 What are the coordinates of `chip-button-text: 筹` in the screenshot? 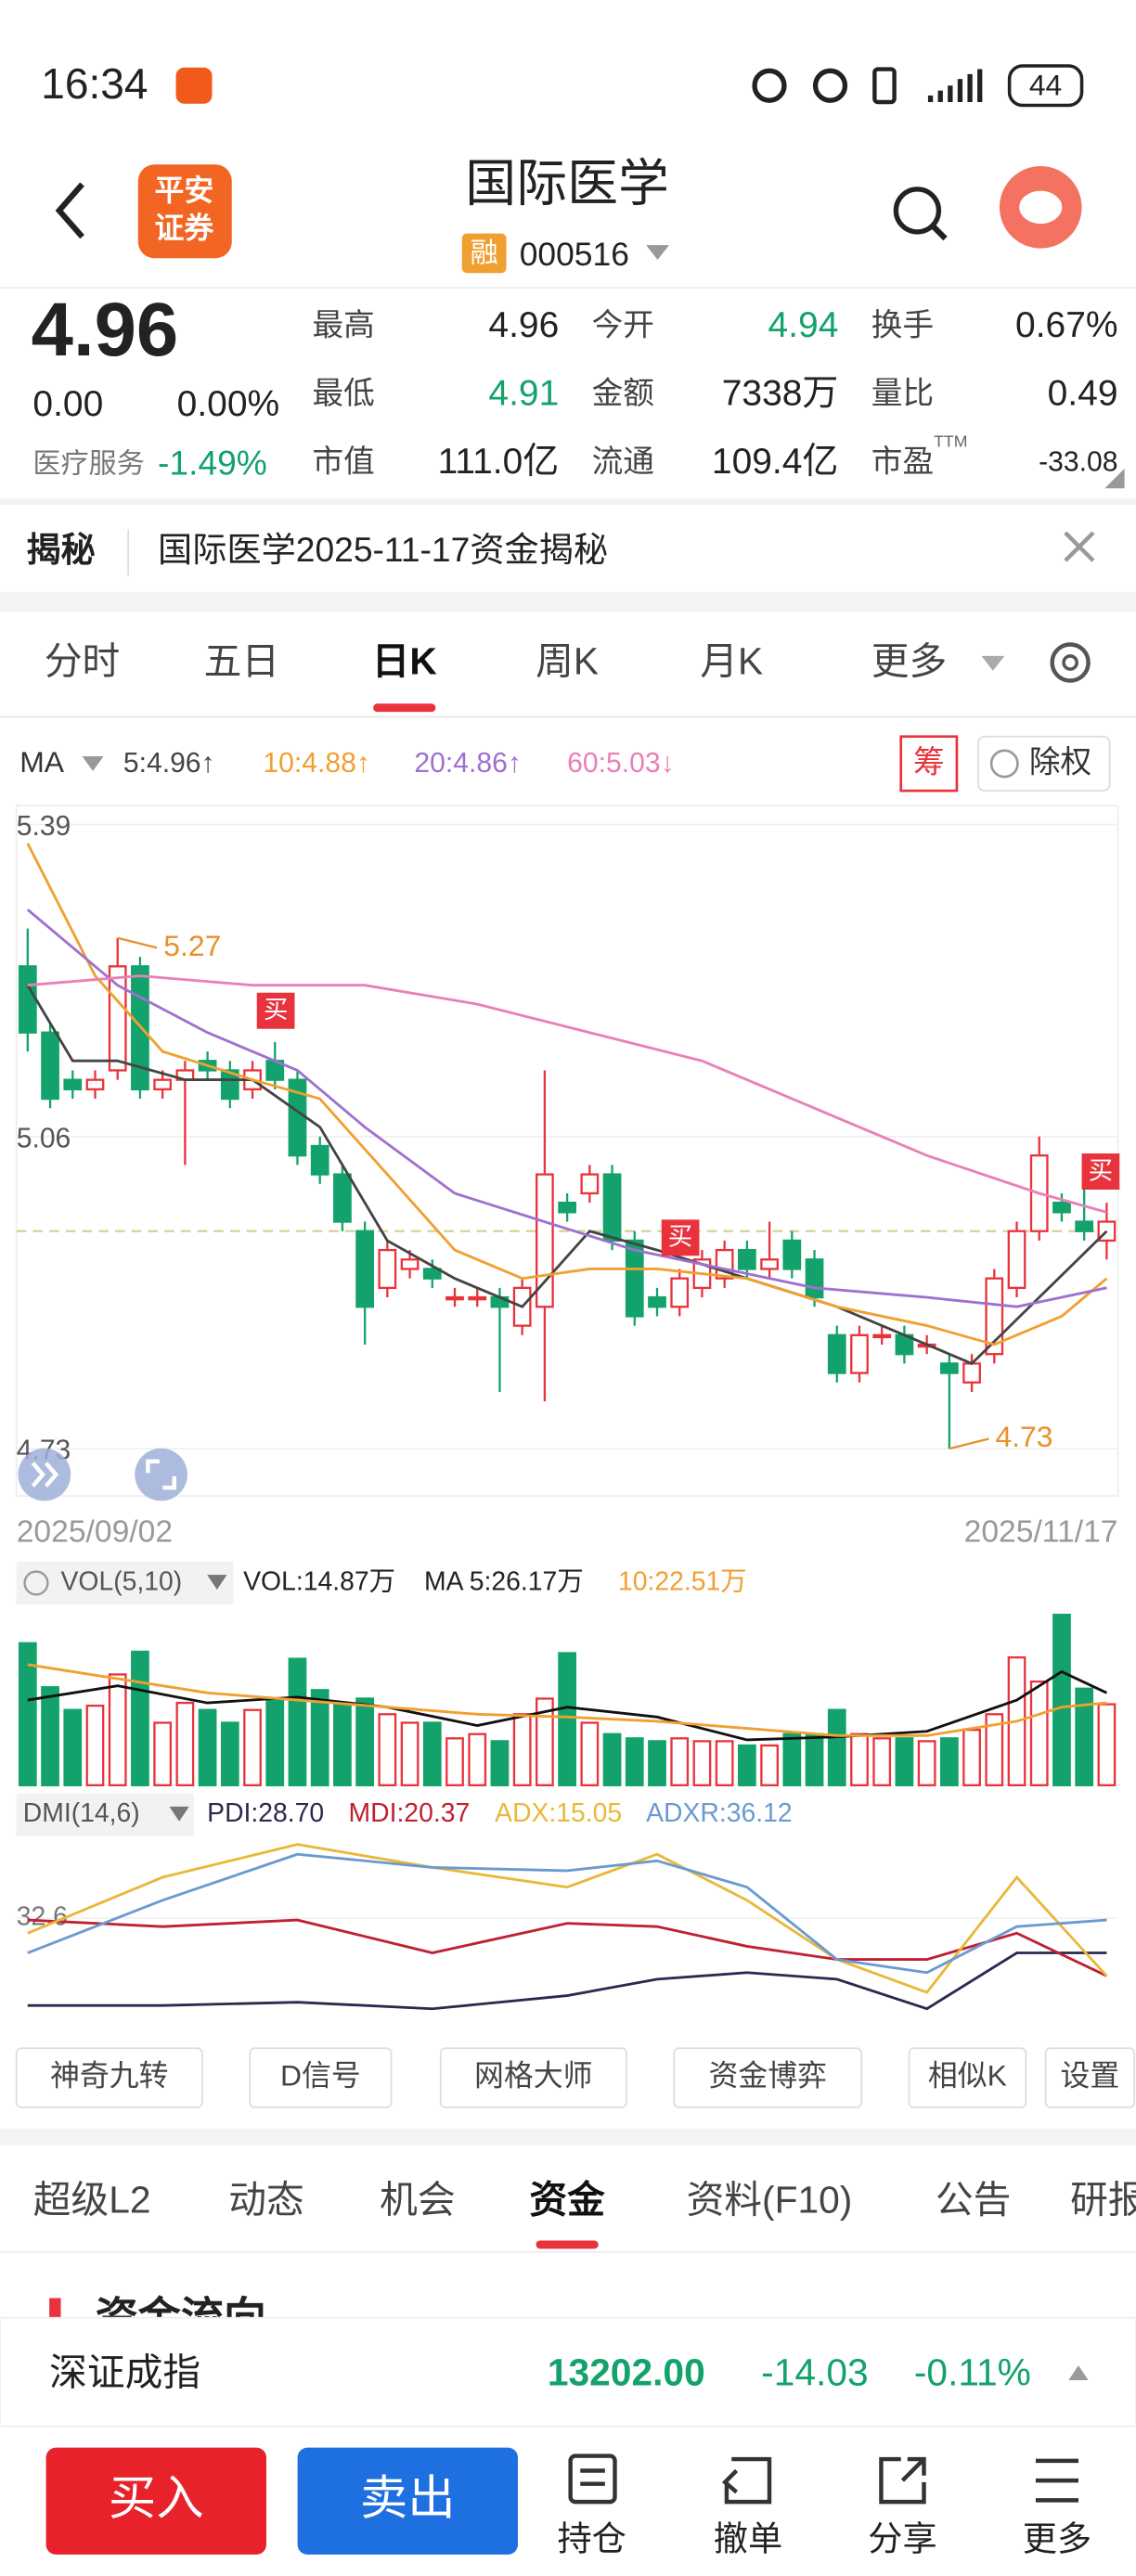 It's located at (929, 763).